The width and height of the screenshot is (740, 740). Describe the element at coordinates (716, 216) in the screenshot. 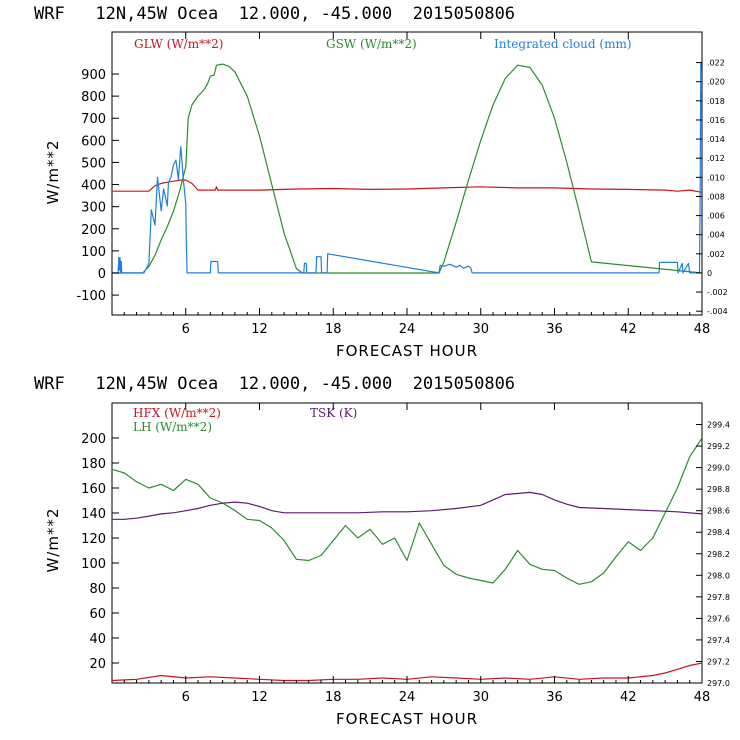

I see `y2-tick-label: .006` at that location.